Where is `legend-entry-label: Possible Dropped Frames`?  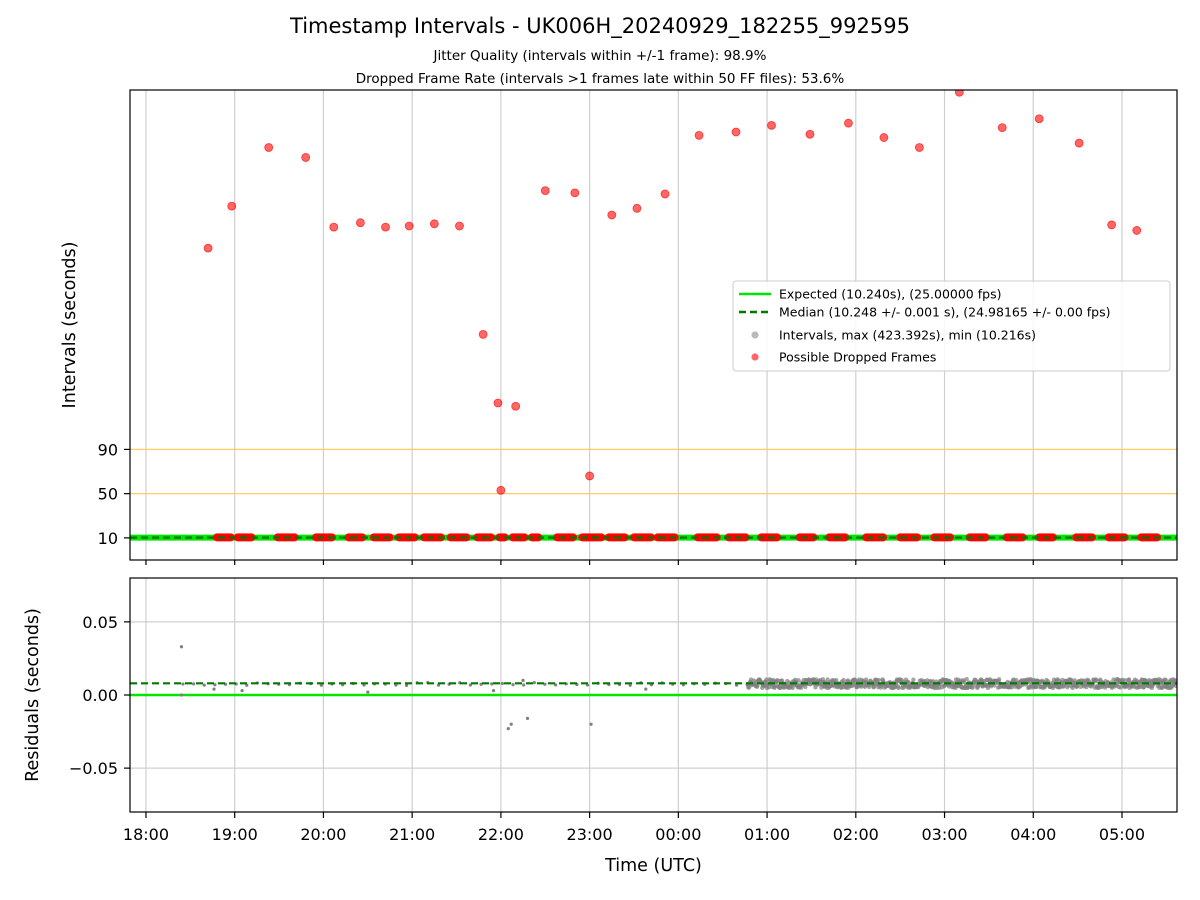 legend-entry-label: Possible Dropped Frames is located at coordinates (857, 357).